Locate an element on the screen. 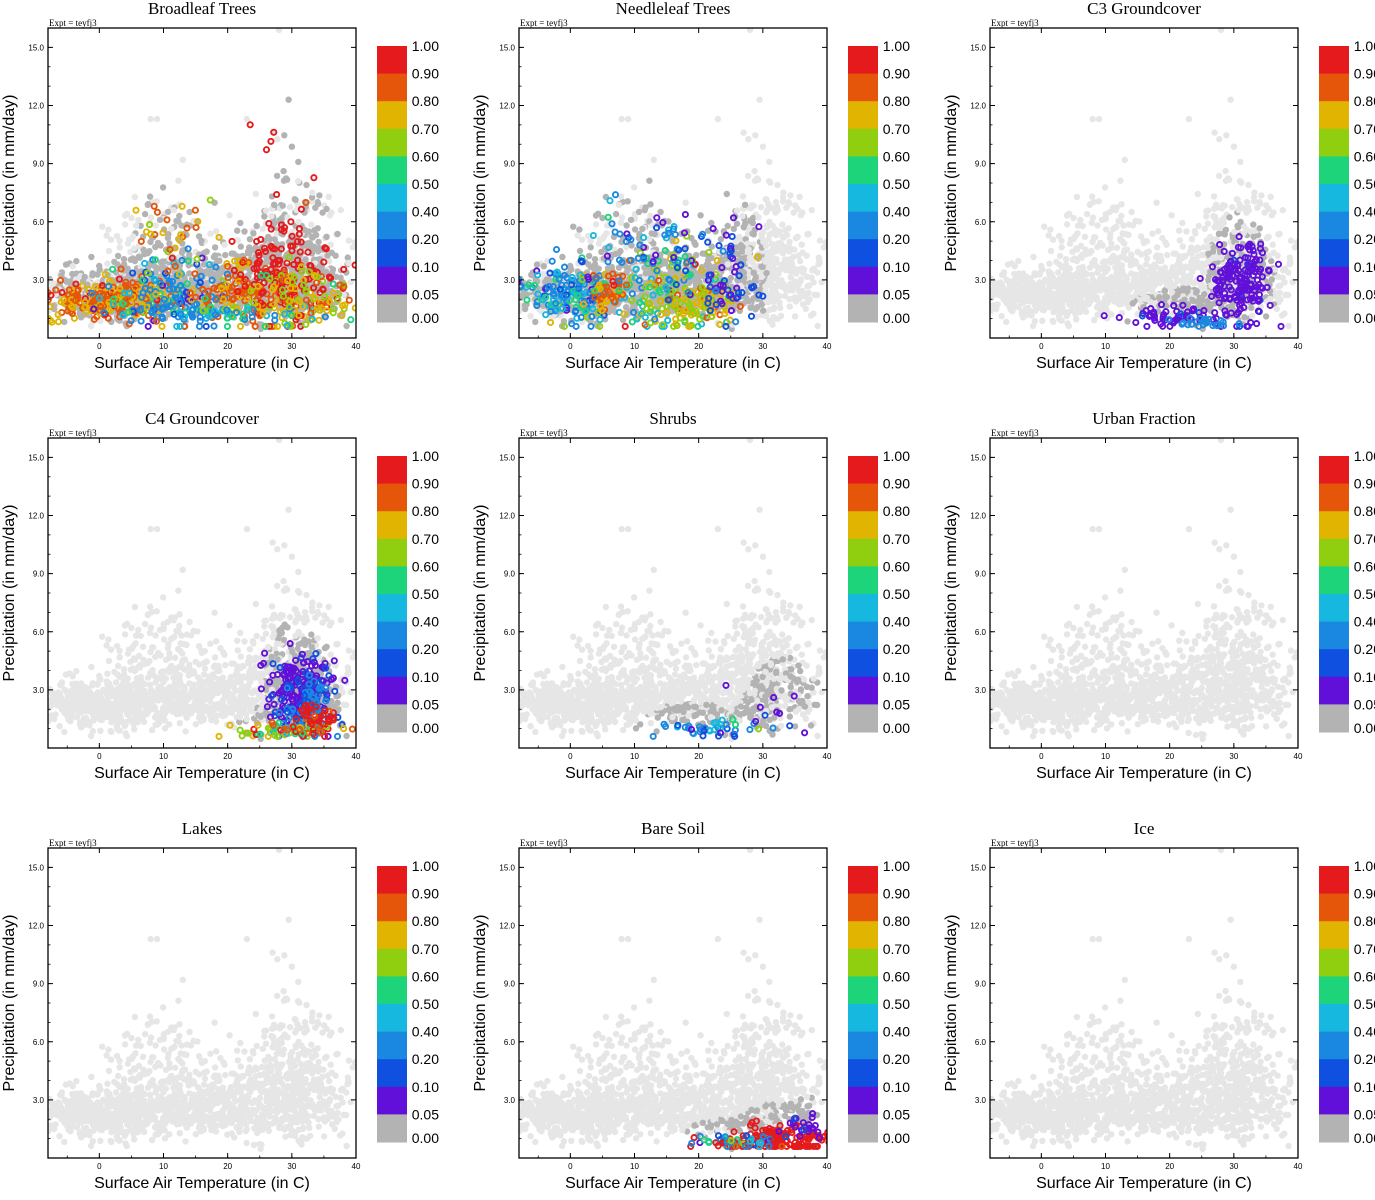 This screenshot has width=1375, height=1200. colorbar-label: 0.00 is located at coordinates (896, 318).